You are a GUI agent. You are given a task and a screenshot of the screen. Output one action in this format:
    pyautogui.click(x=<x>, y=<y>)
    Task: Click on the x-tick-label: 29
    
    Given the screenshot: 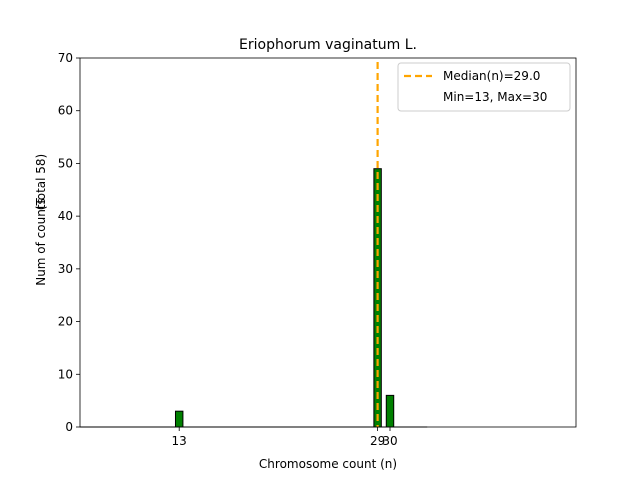 What is the action you would take?
    pyautogui.click(x=377, y=441)
    